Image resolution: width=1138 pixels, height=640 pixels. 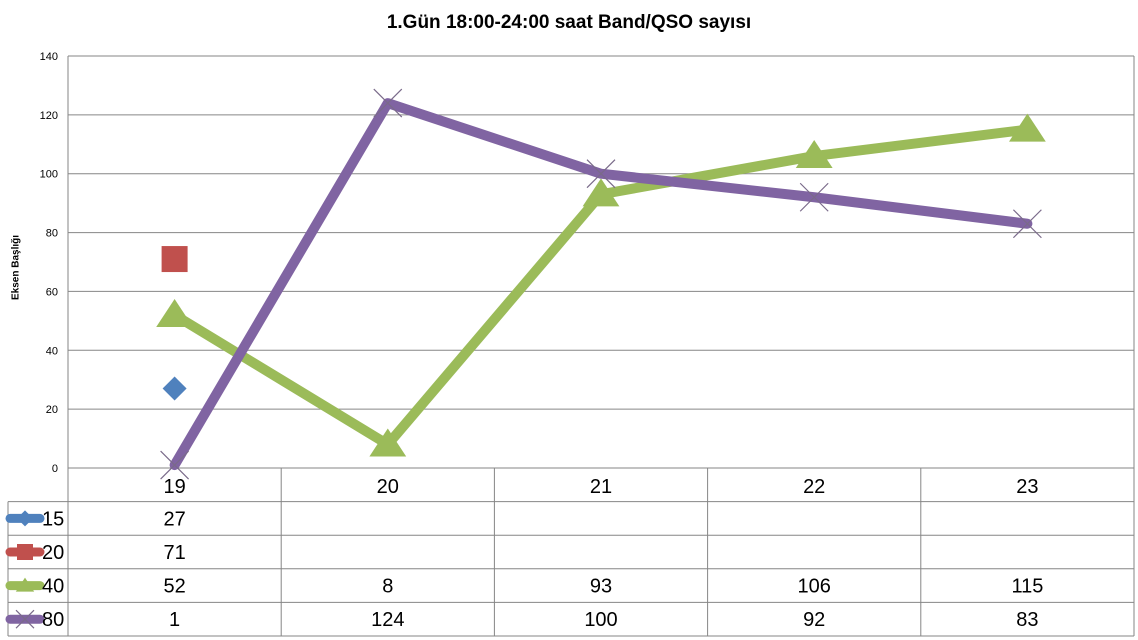 What do you see at coordinates (814, 620) in the screenshot?
I see `table-value: 92` at bounding box center [814, 620].